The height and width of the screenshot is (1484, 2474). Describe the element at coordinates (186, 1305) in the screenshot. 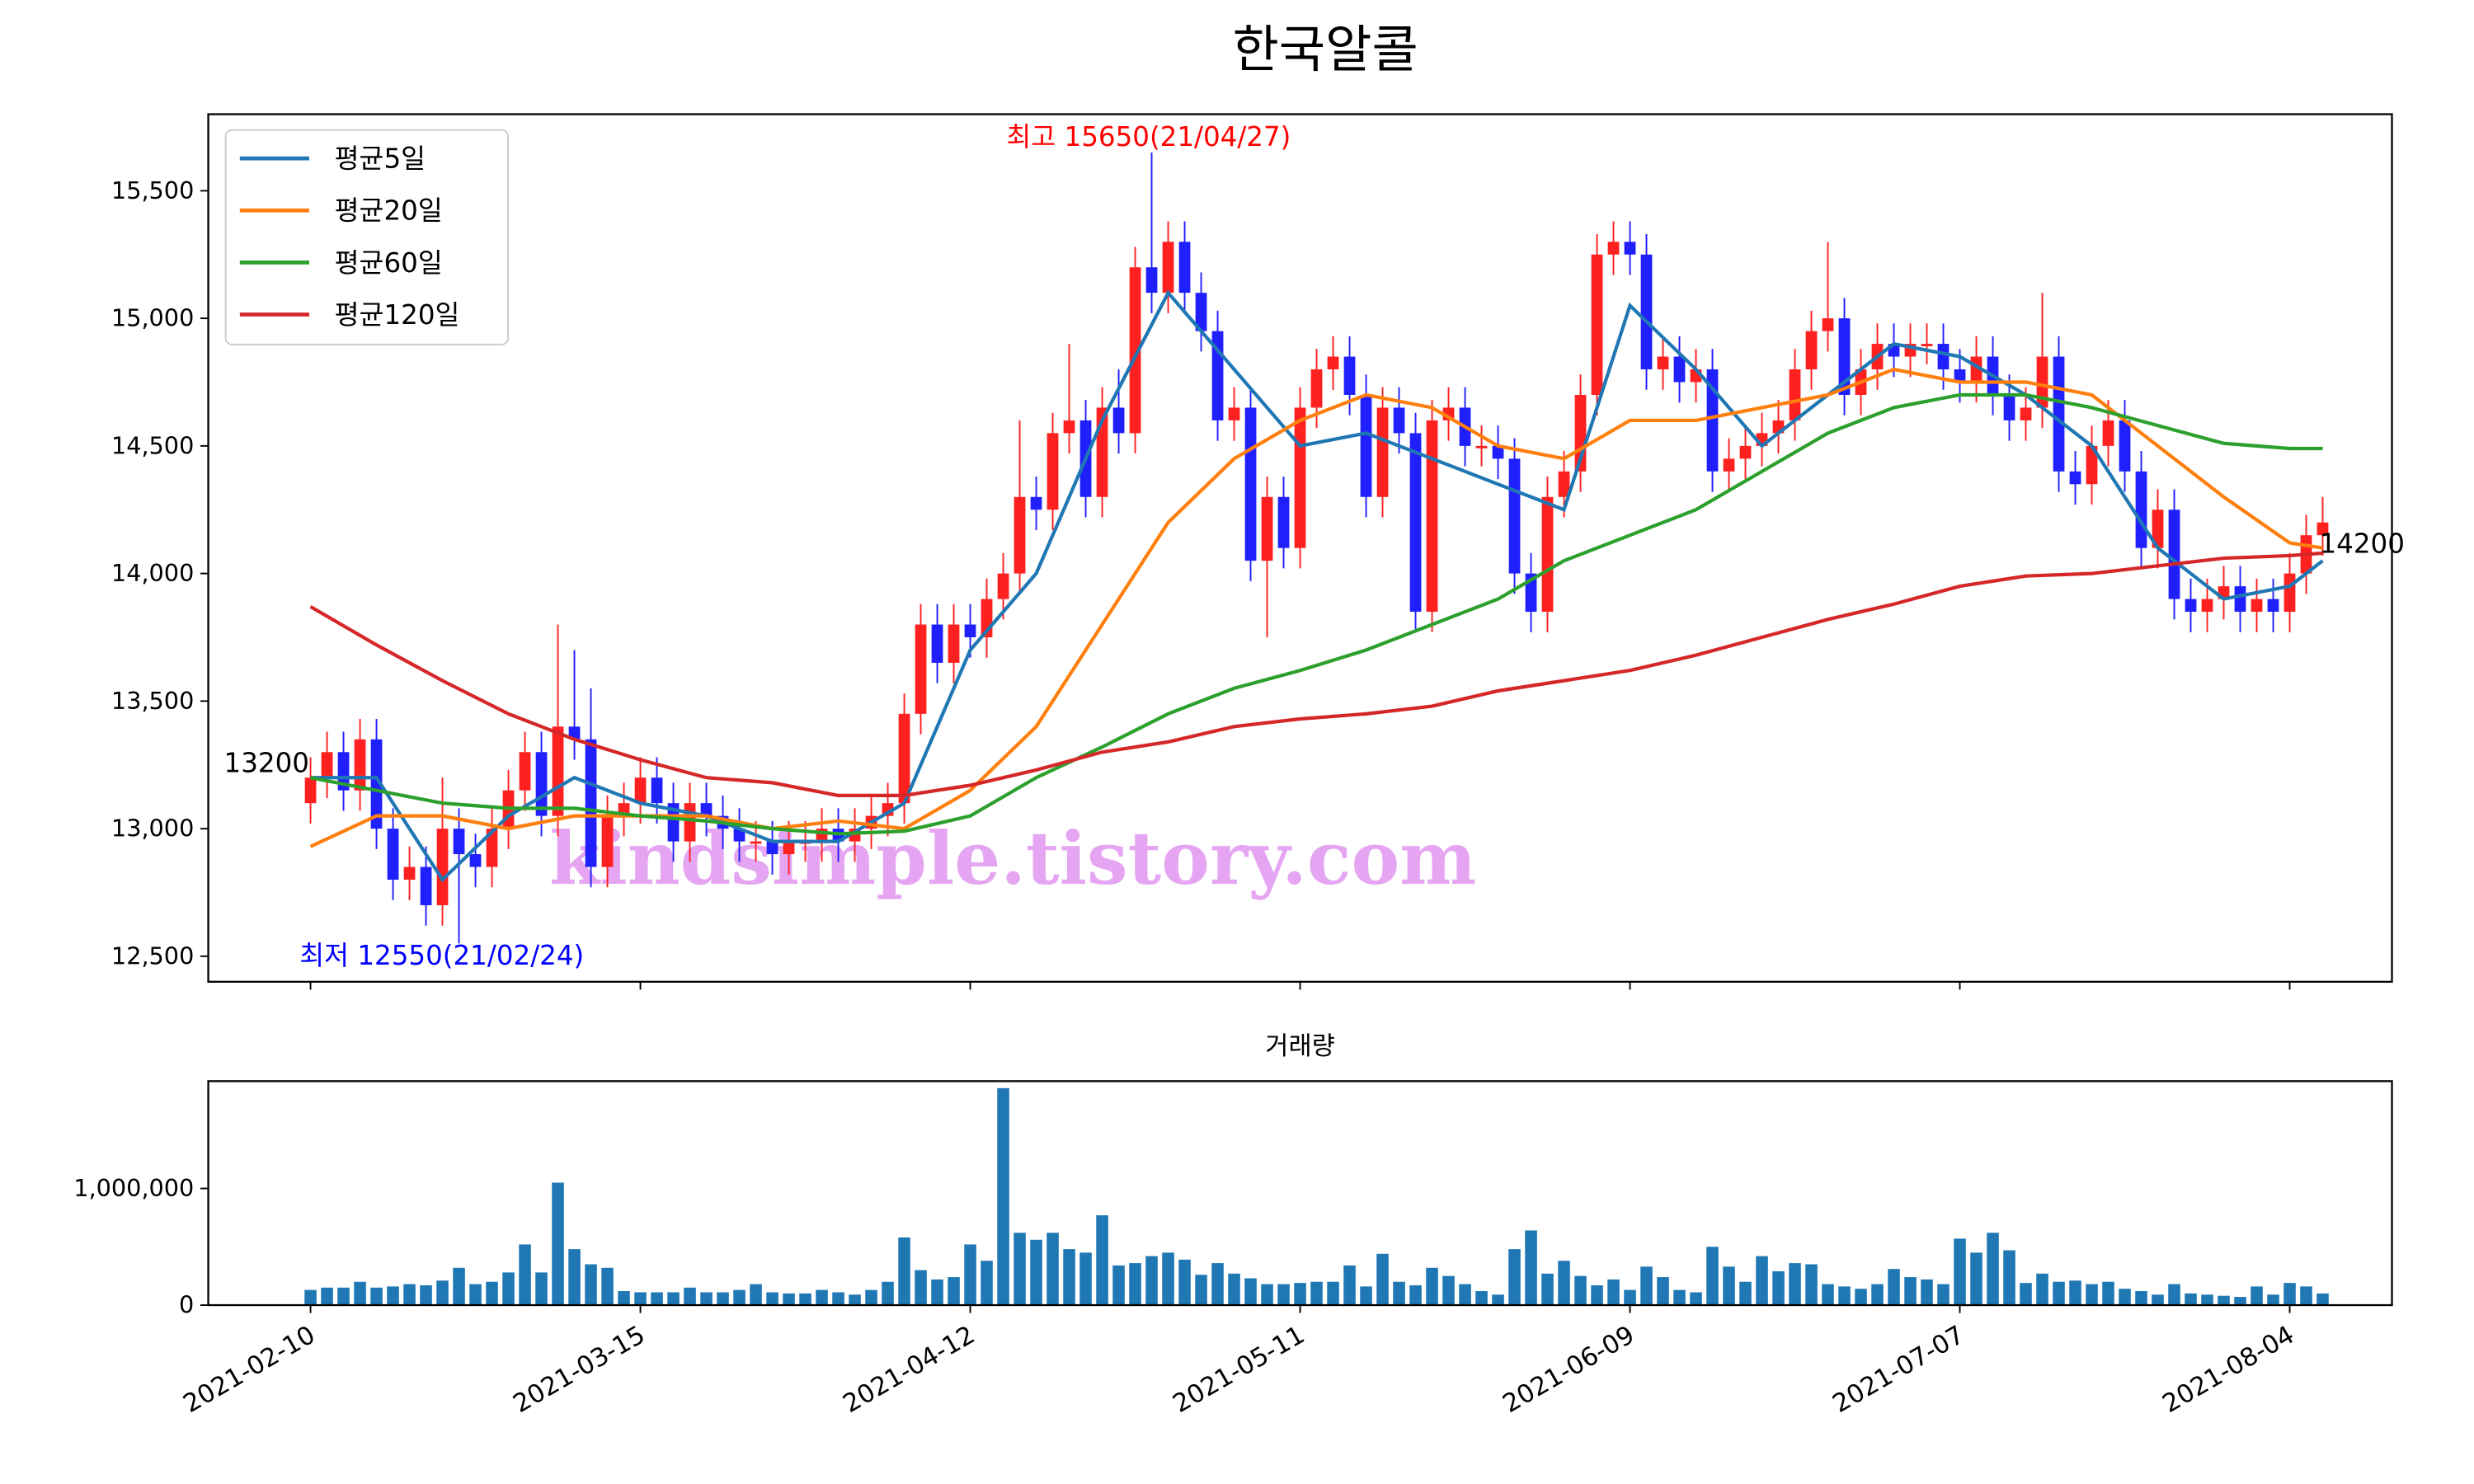

I see `y-tick-label: 0` at that location.